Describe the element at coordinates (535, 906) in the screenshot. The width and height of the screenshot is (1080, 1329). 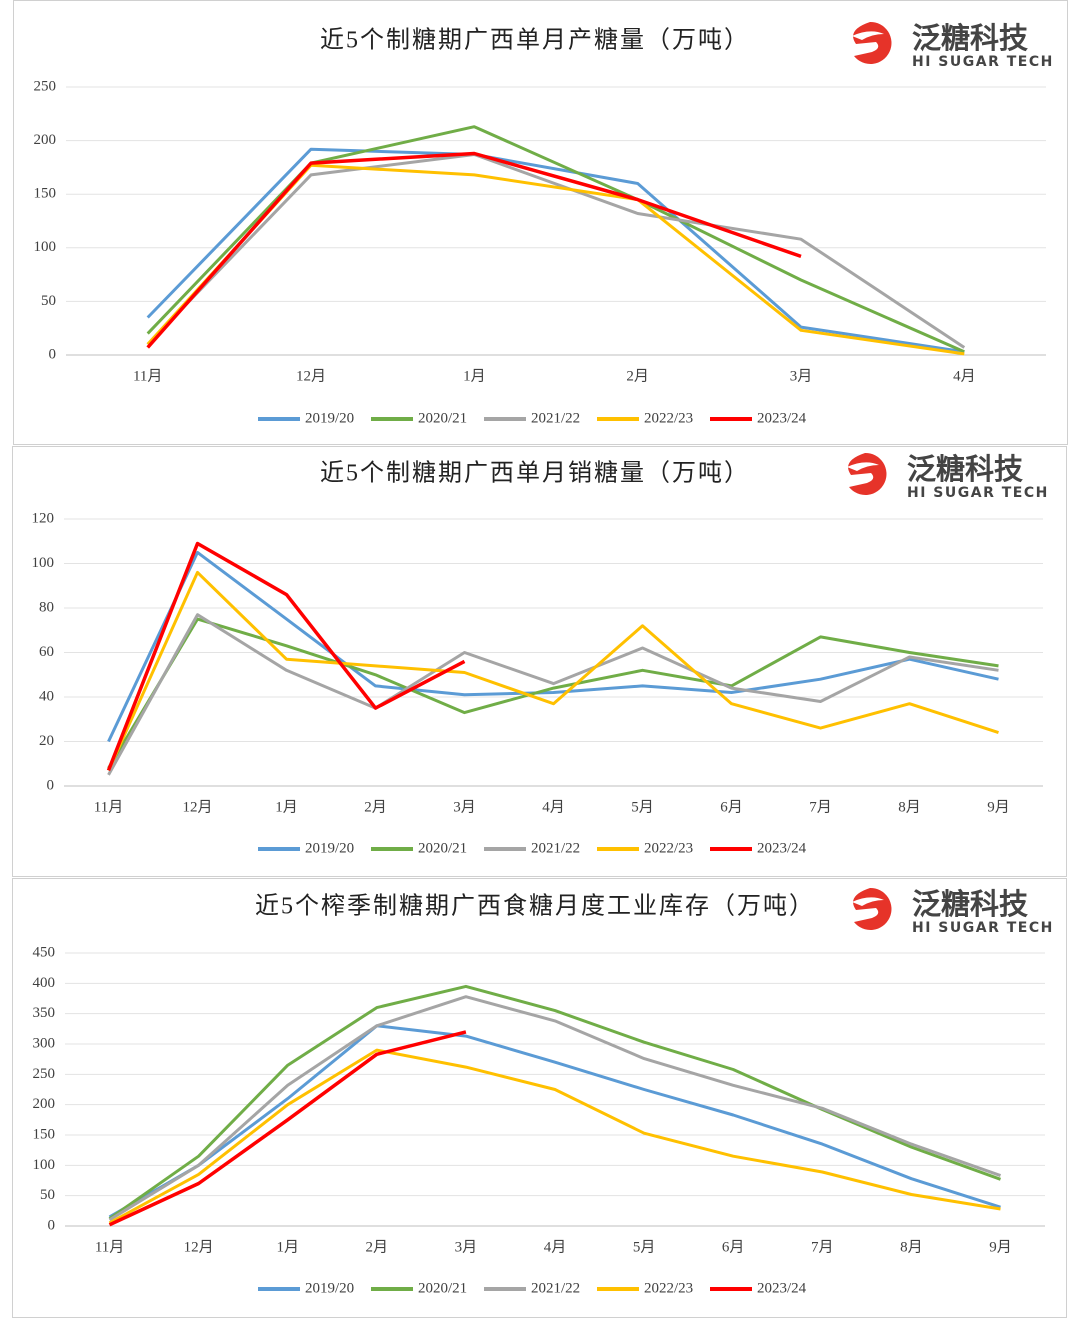
I see `chart-title: 近5个榨季制糖期广西食糖月度工业库存（万吨）` at that location.